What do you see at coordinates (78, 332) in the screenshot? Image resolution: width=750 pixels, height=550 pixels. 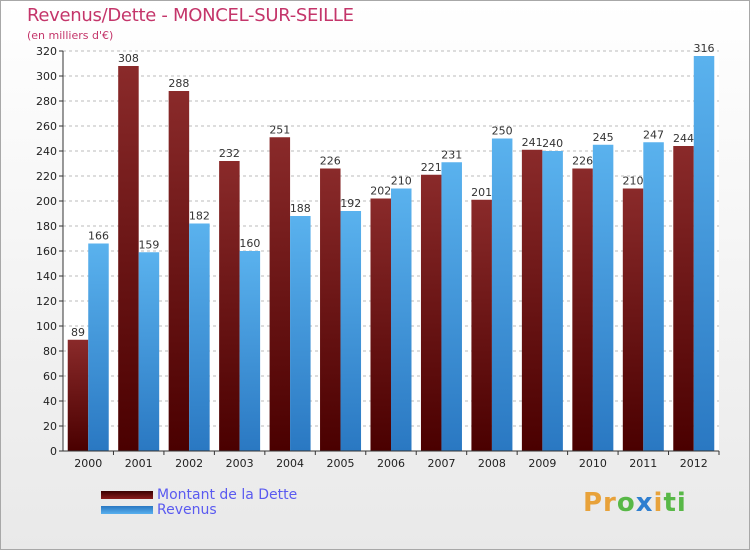 I see `debt-value-2000: 89` at bounding box center [78, 332].